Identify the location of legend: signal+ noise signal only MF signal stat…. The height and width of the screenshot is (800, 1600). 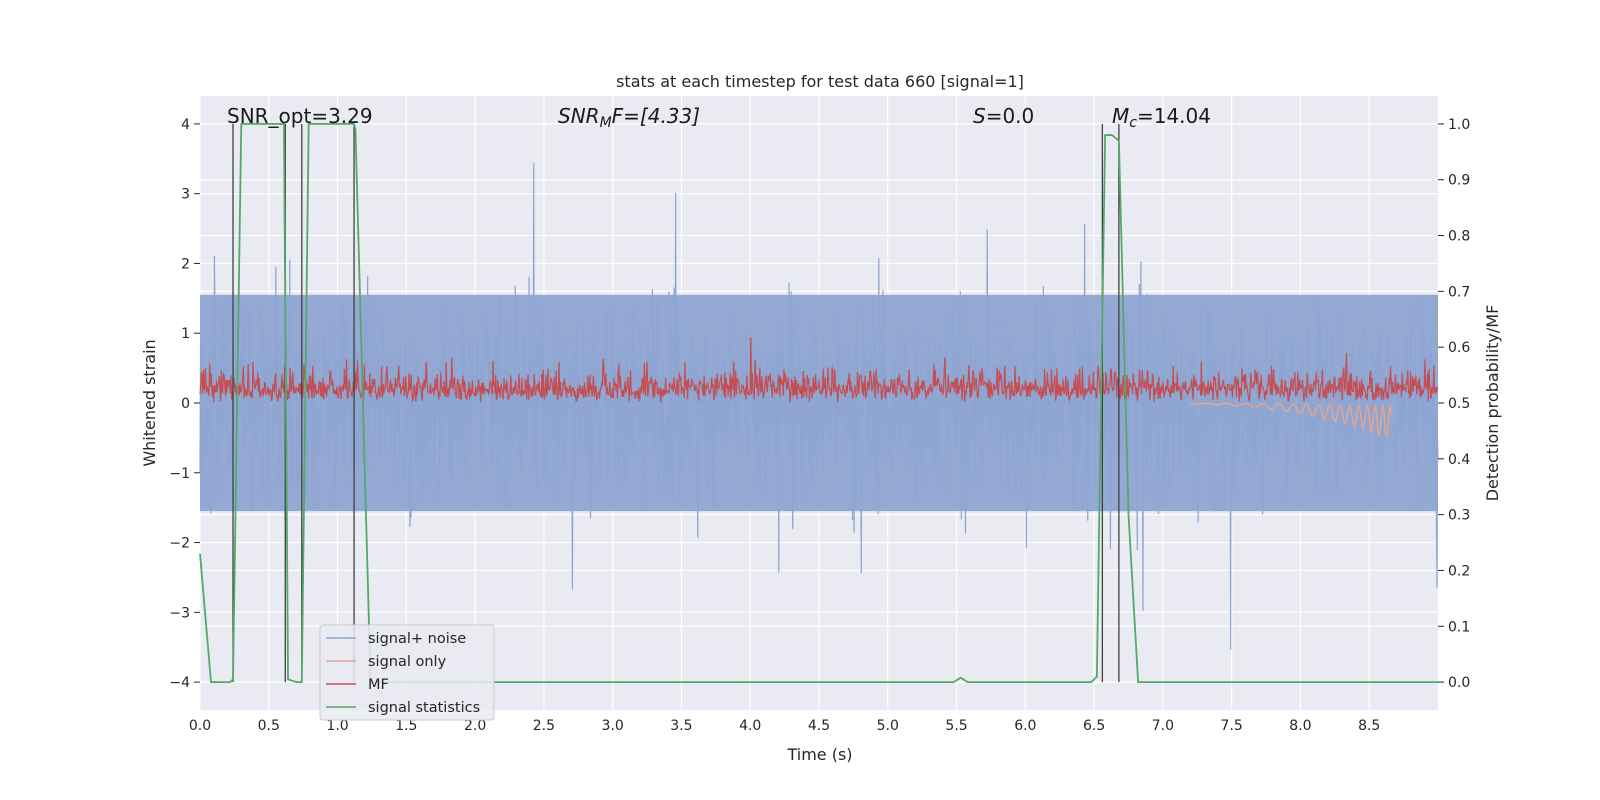
(407, 672).